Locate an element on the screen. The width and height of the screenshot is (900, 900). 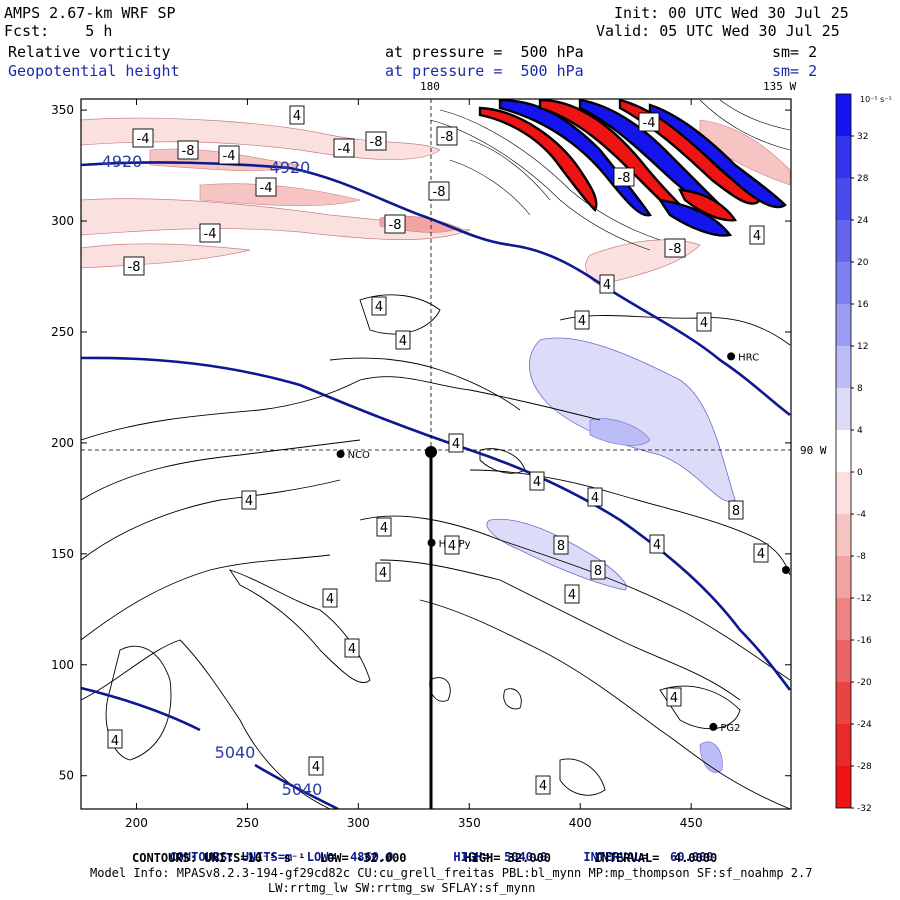
pressure-height: at pressure = 500 hPa is located at coordinates (484, 71).